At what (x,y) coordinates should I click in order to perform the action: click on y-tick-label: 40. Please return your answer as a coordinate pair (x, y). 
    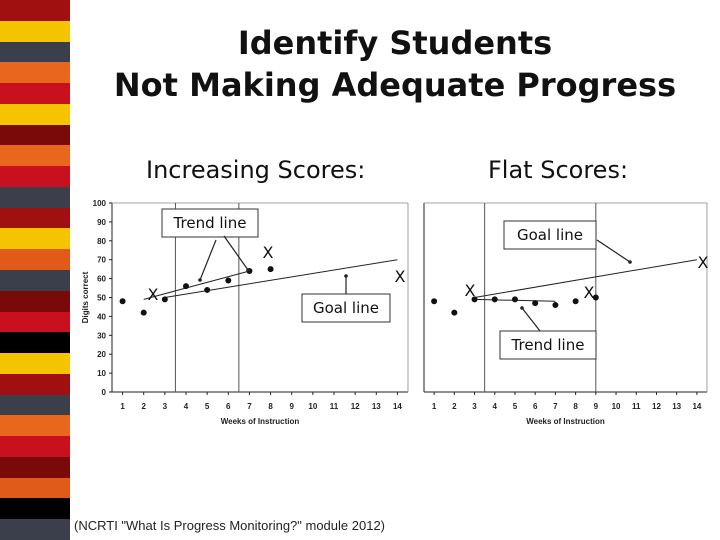
    Looking at the image, I should click on (101, 316).